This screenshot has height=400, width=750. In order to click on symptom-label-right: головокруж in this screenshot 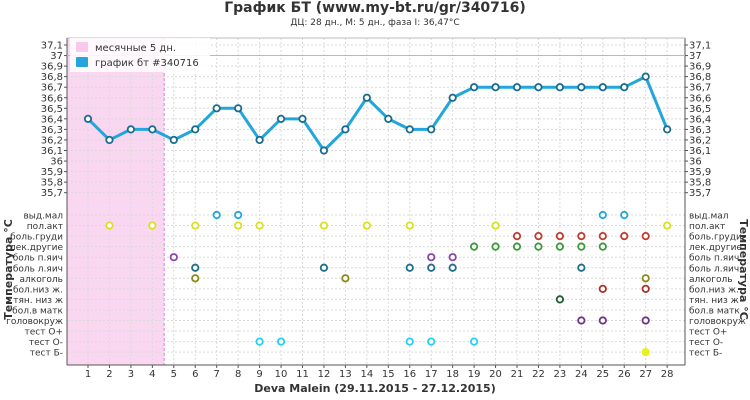, I will do `click(717, 322)`.